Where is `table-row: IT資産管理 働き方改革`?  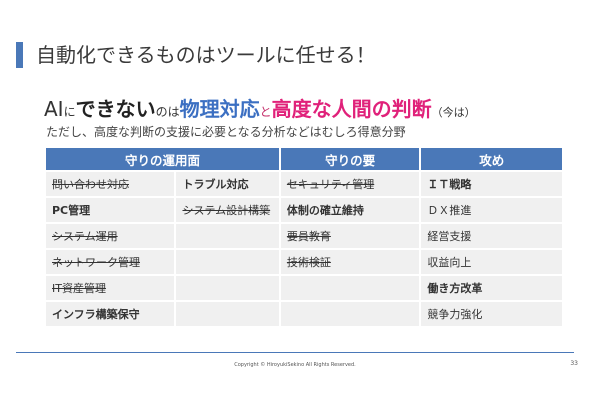
table-row: IT資産管理 働き方改革 is located at coordinates (304, 288).